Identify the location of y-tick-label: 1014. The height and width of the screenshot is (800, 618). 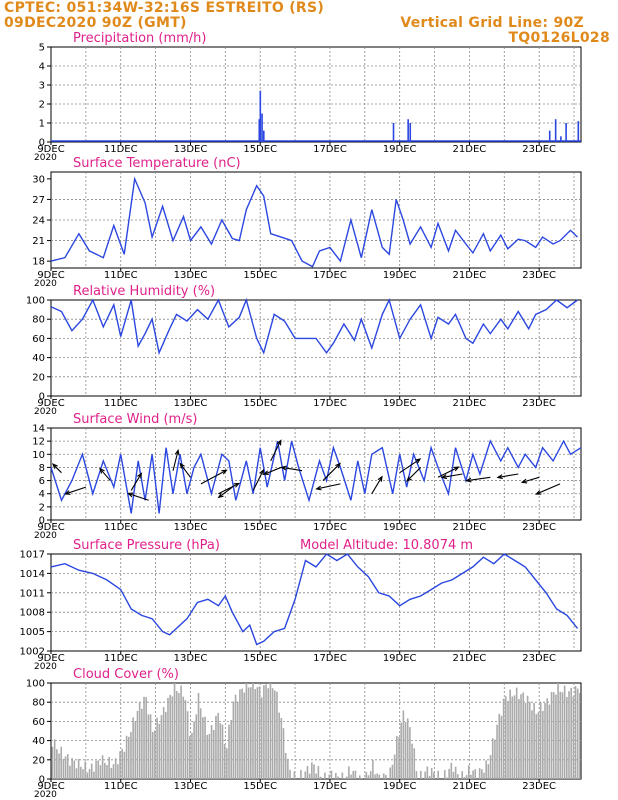
(32, 574).